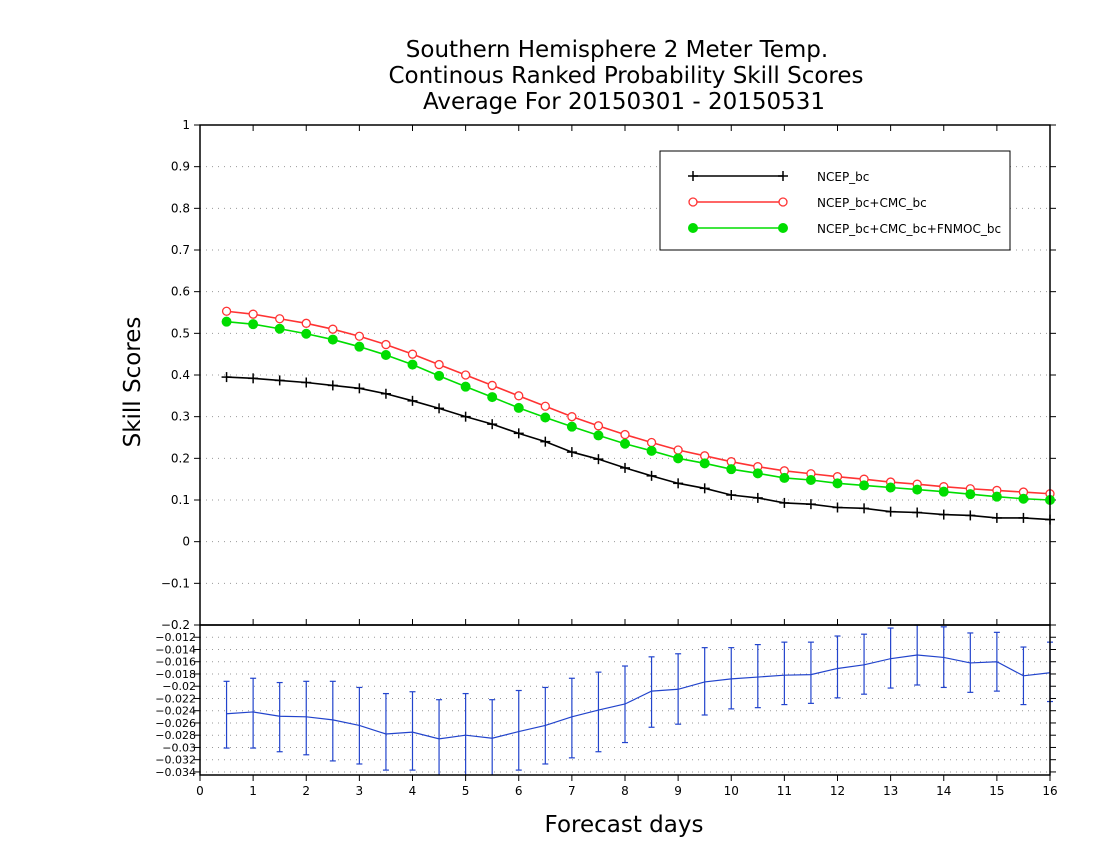  I want to click on top-y-tick-label: −0.2, so click(175, 625).